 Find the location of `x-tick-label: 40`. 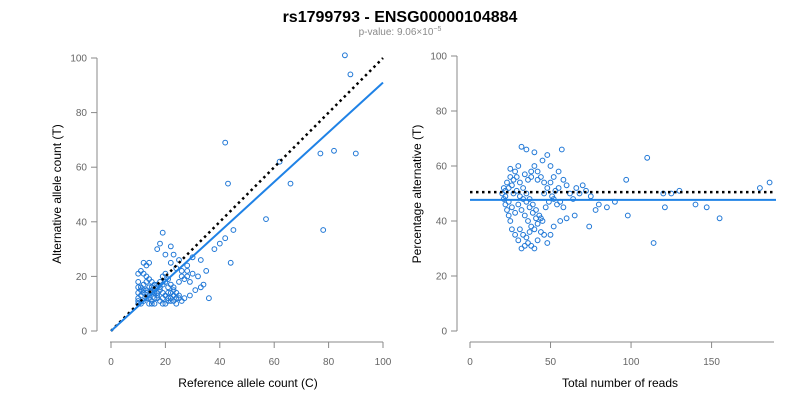

x-tick-label: 40 is located at coordinates (220, 362).